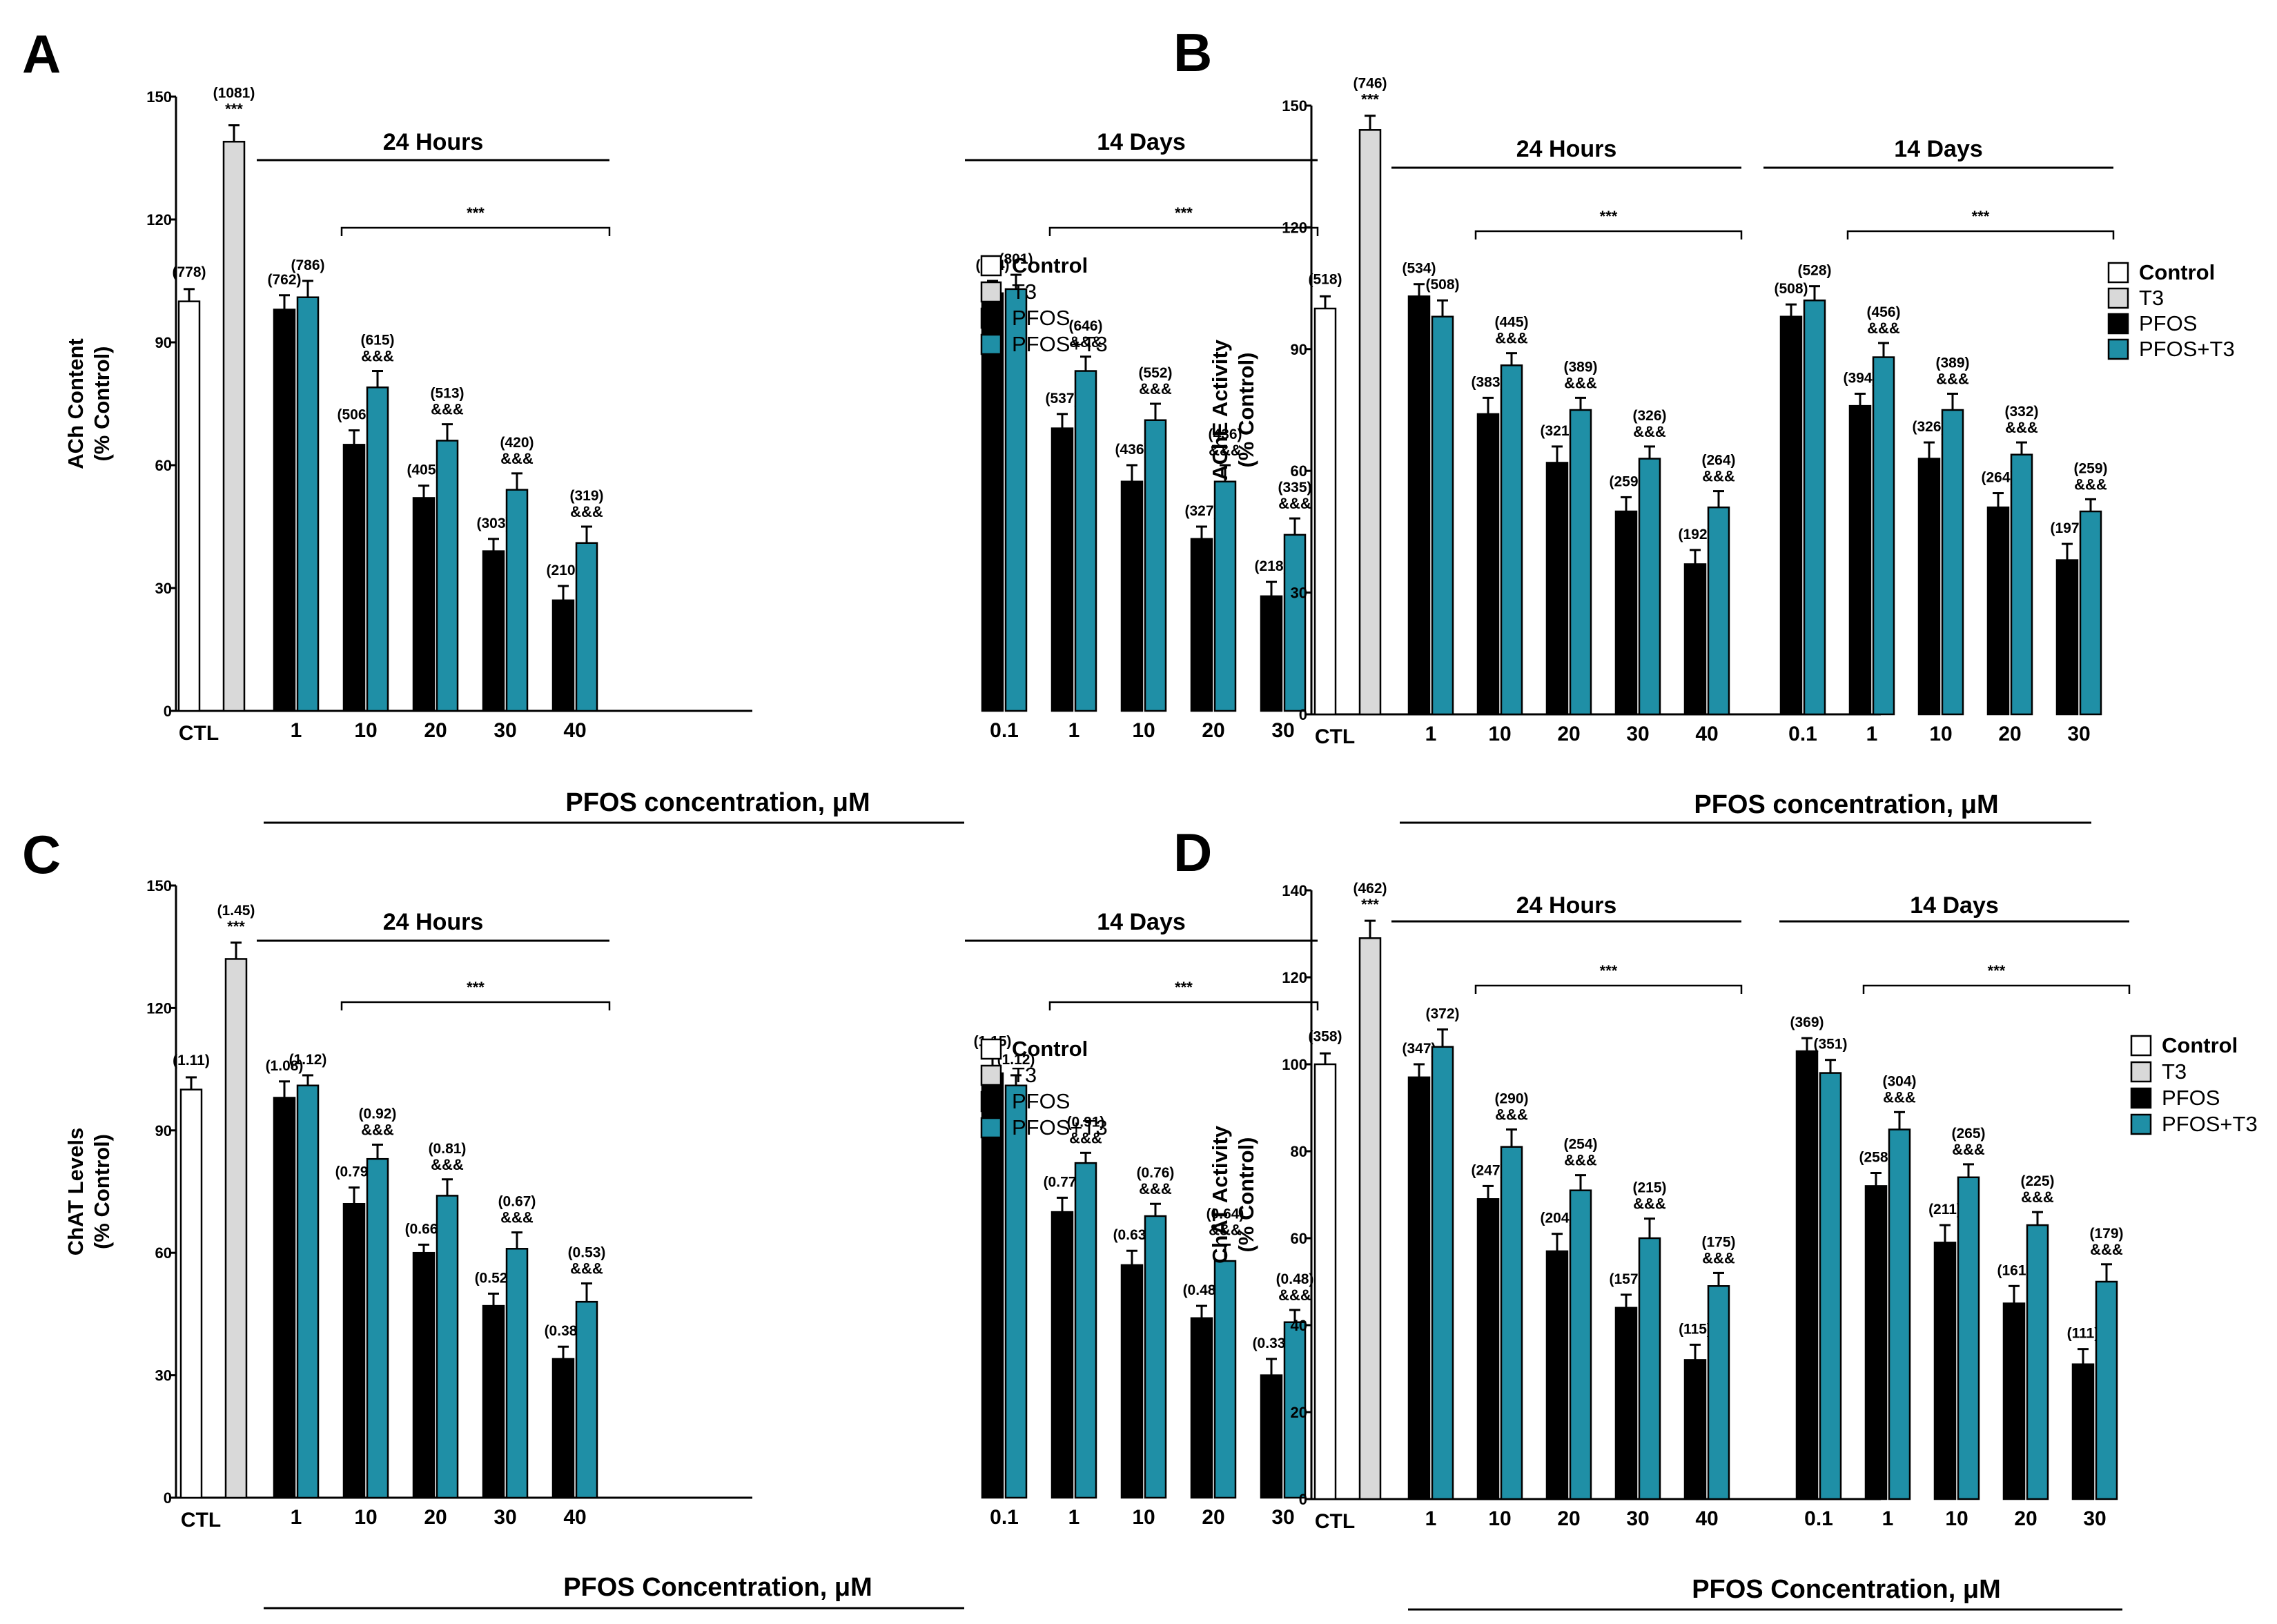 The width and height of the screenshot is (2277, 1624). I want to click on data-label: (161), so click(2014, 1270).